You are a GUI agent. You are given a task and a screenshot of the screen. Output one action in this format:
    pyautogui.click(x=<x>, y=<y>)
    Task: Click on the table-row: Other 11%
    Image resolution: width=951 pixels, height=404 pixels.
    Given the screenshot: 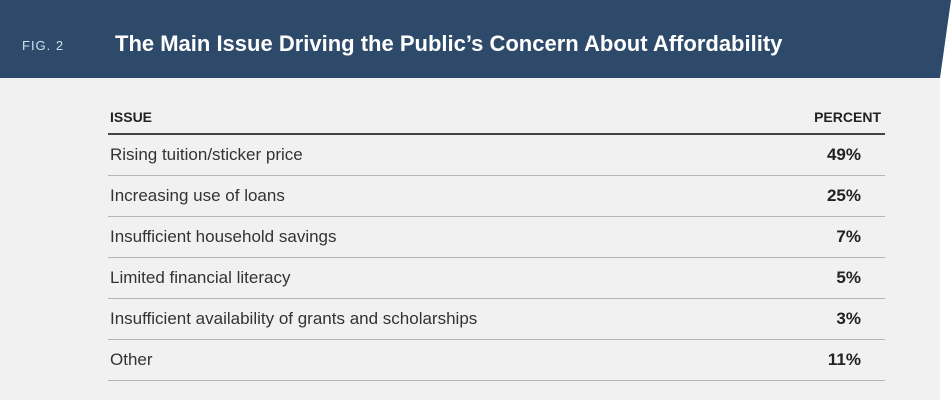 What is the action you would take?
    pyautogui.click(x=496, y=360)
    